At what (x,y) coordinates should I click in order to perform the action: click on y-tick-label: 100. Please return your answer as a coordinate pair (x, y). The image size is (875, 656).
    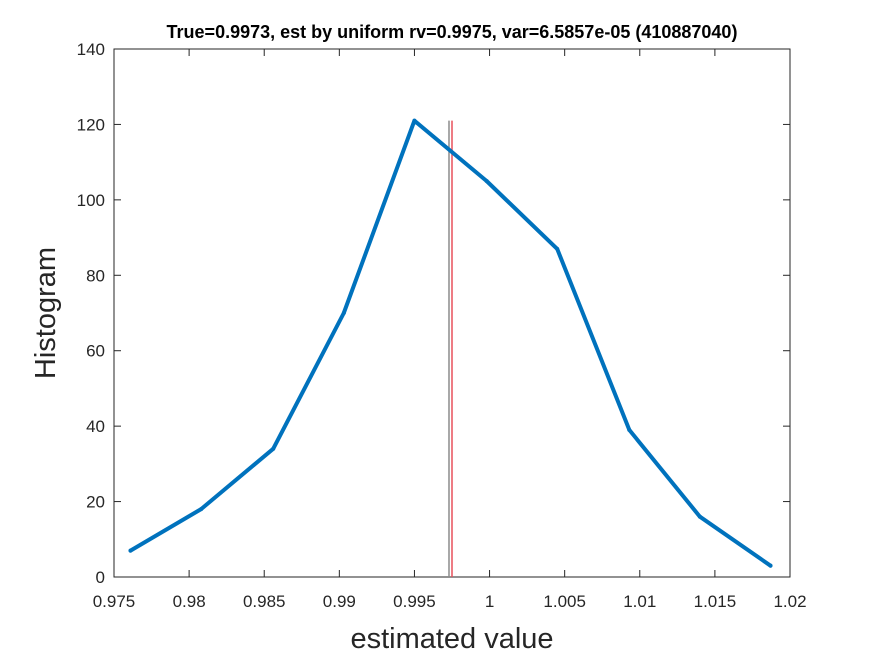
    Looking at the image, I should click on (91, 200).